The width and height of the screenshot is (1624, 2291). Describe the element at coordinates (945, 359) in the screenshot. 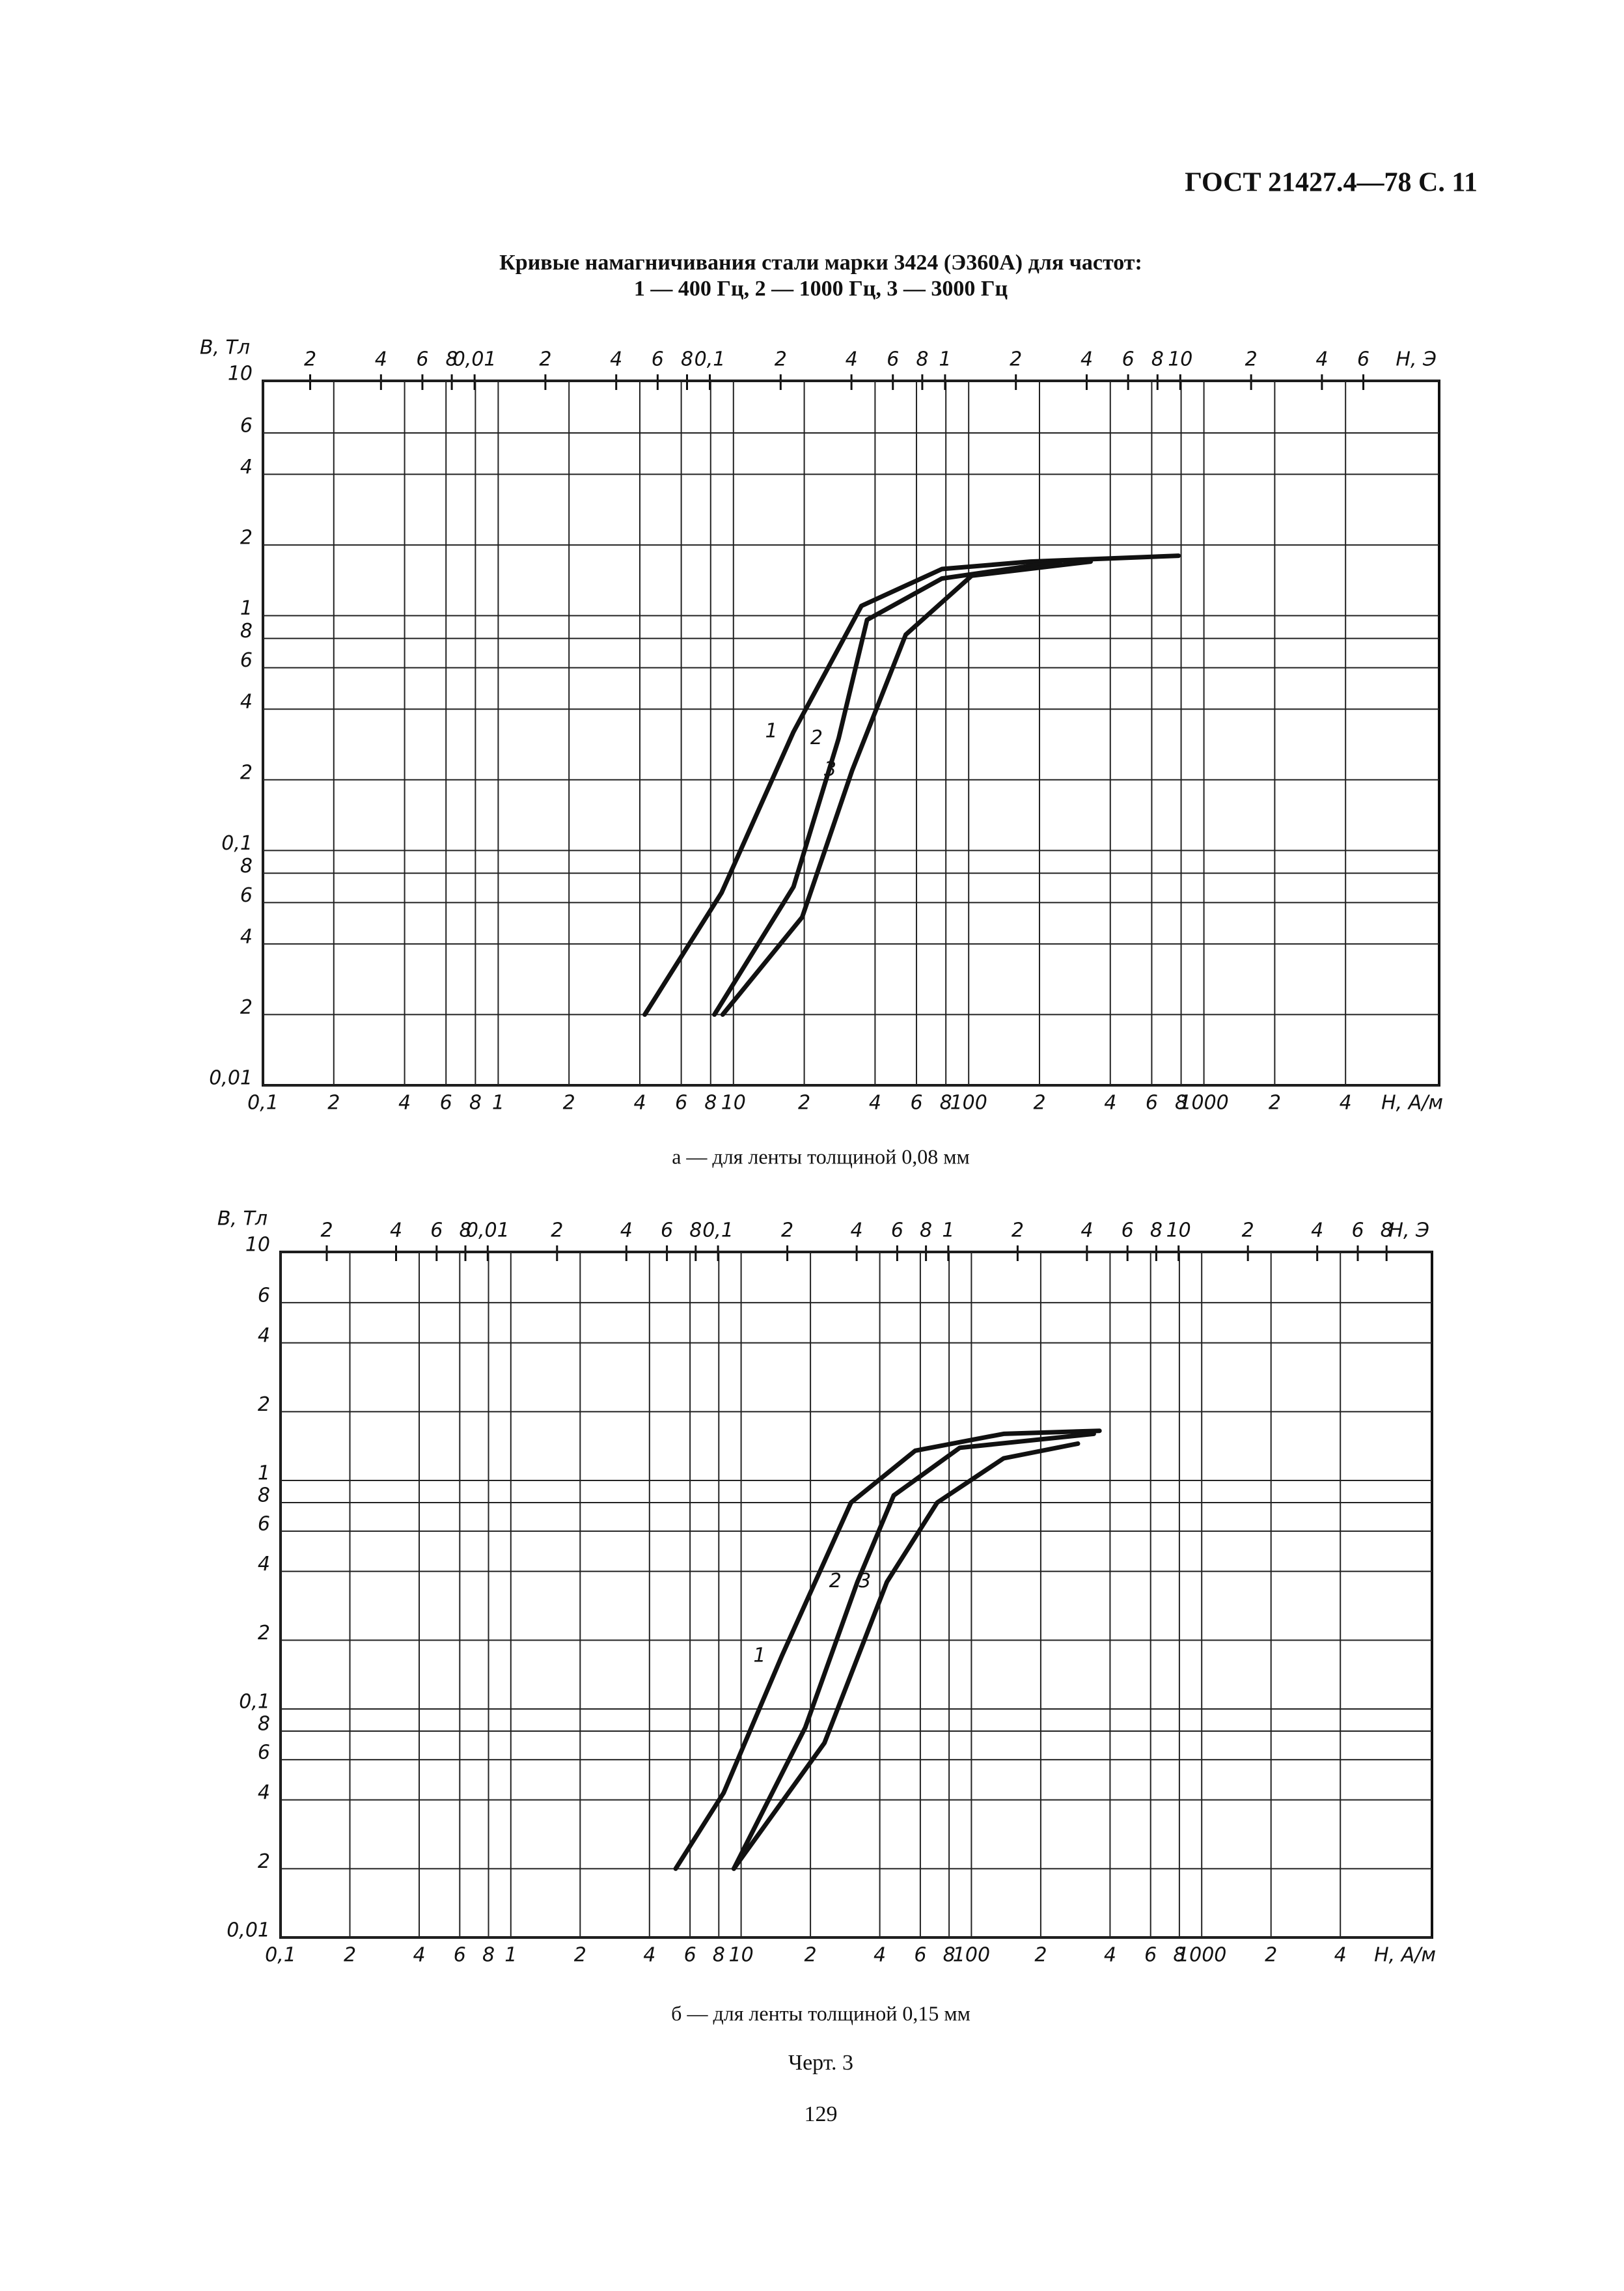

I see `x2-tick-label: 1` at that location.